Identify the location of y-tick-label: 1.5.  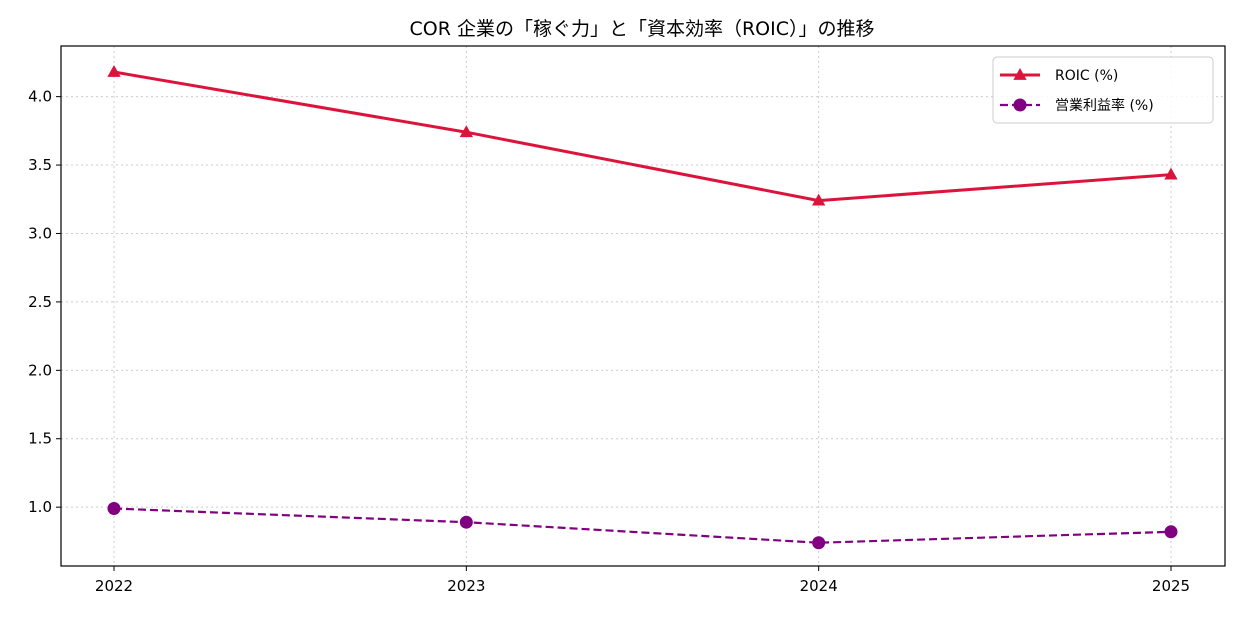
(40, 439).